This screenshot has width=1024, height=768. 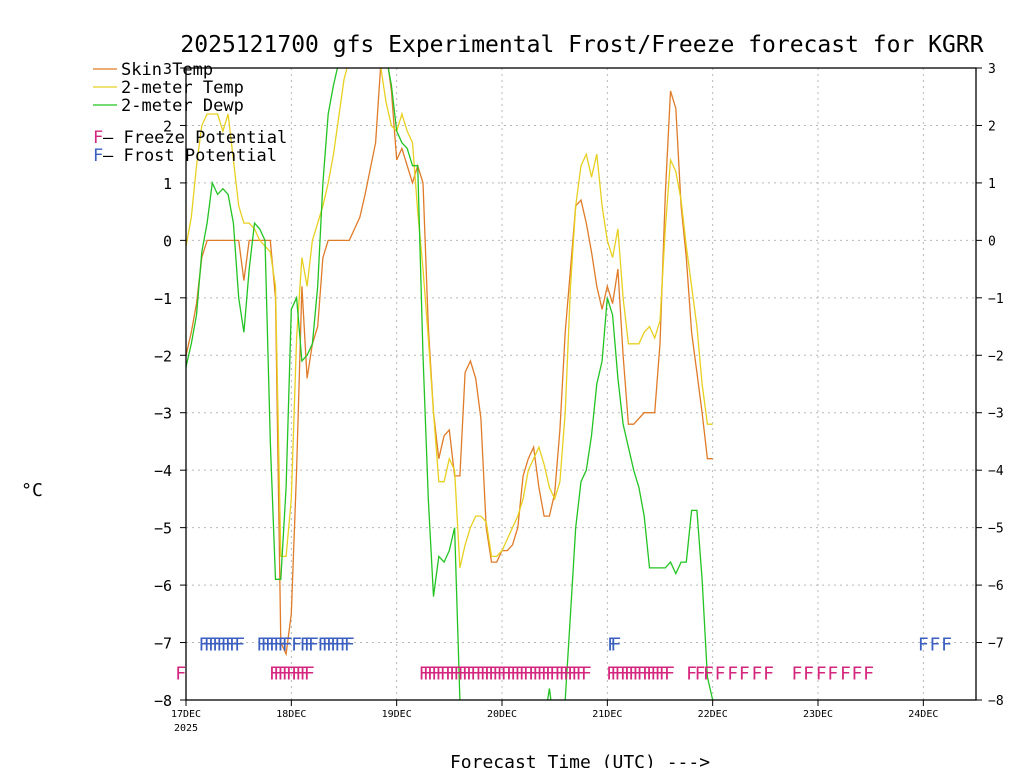 I want to click on y-tick-label-right: 1, so click(x=992, y=184).